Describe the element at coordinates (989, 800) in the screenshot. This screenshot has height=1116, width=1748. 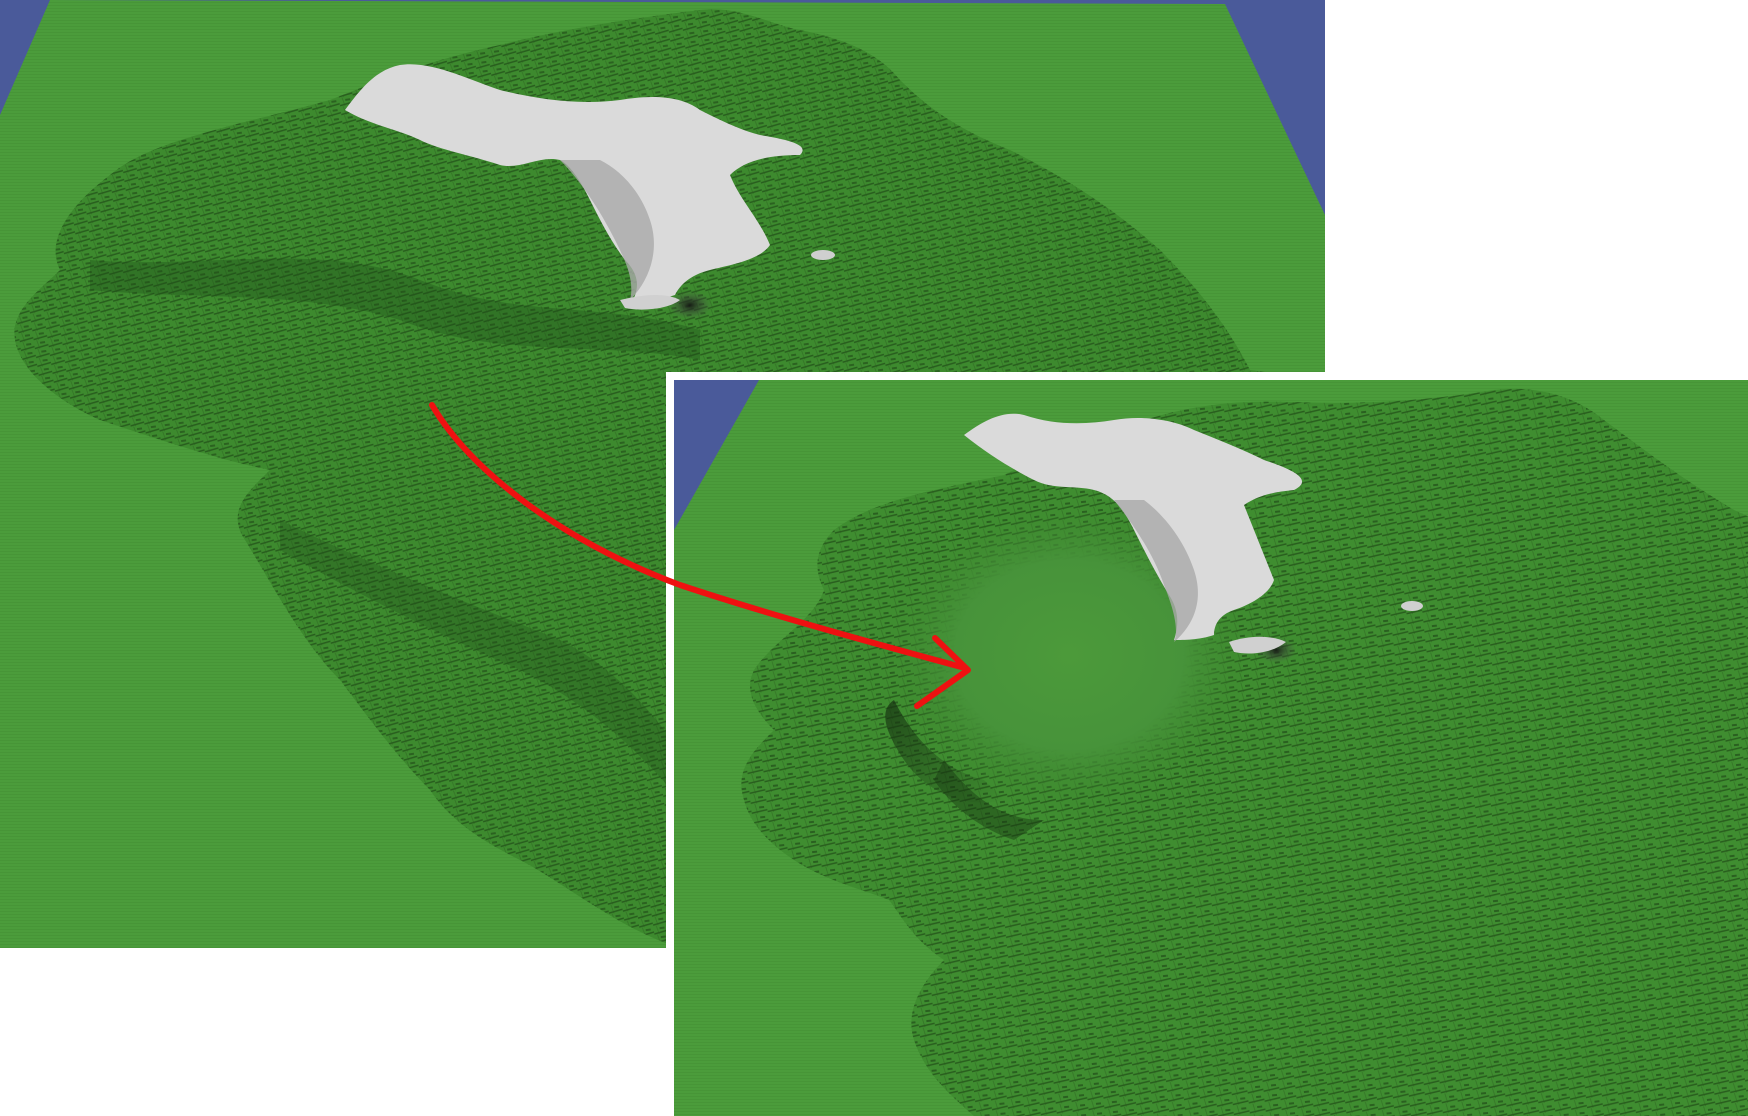
I see `cliff-edge` at that location.